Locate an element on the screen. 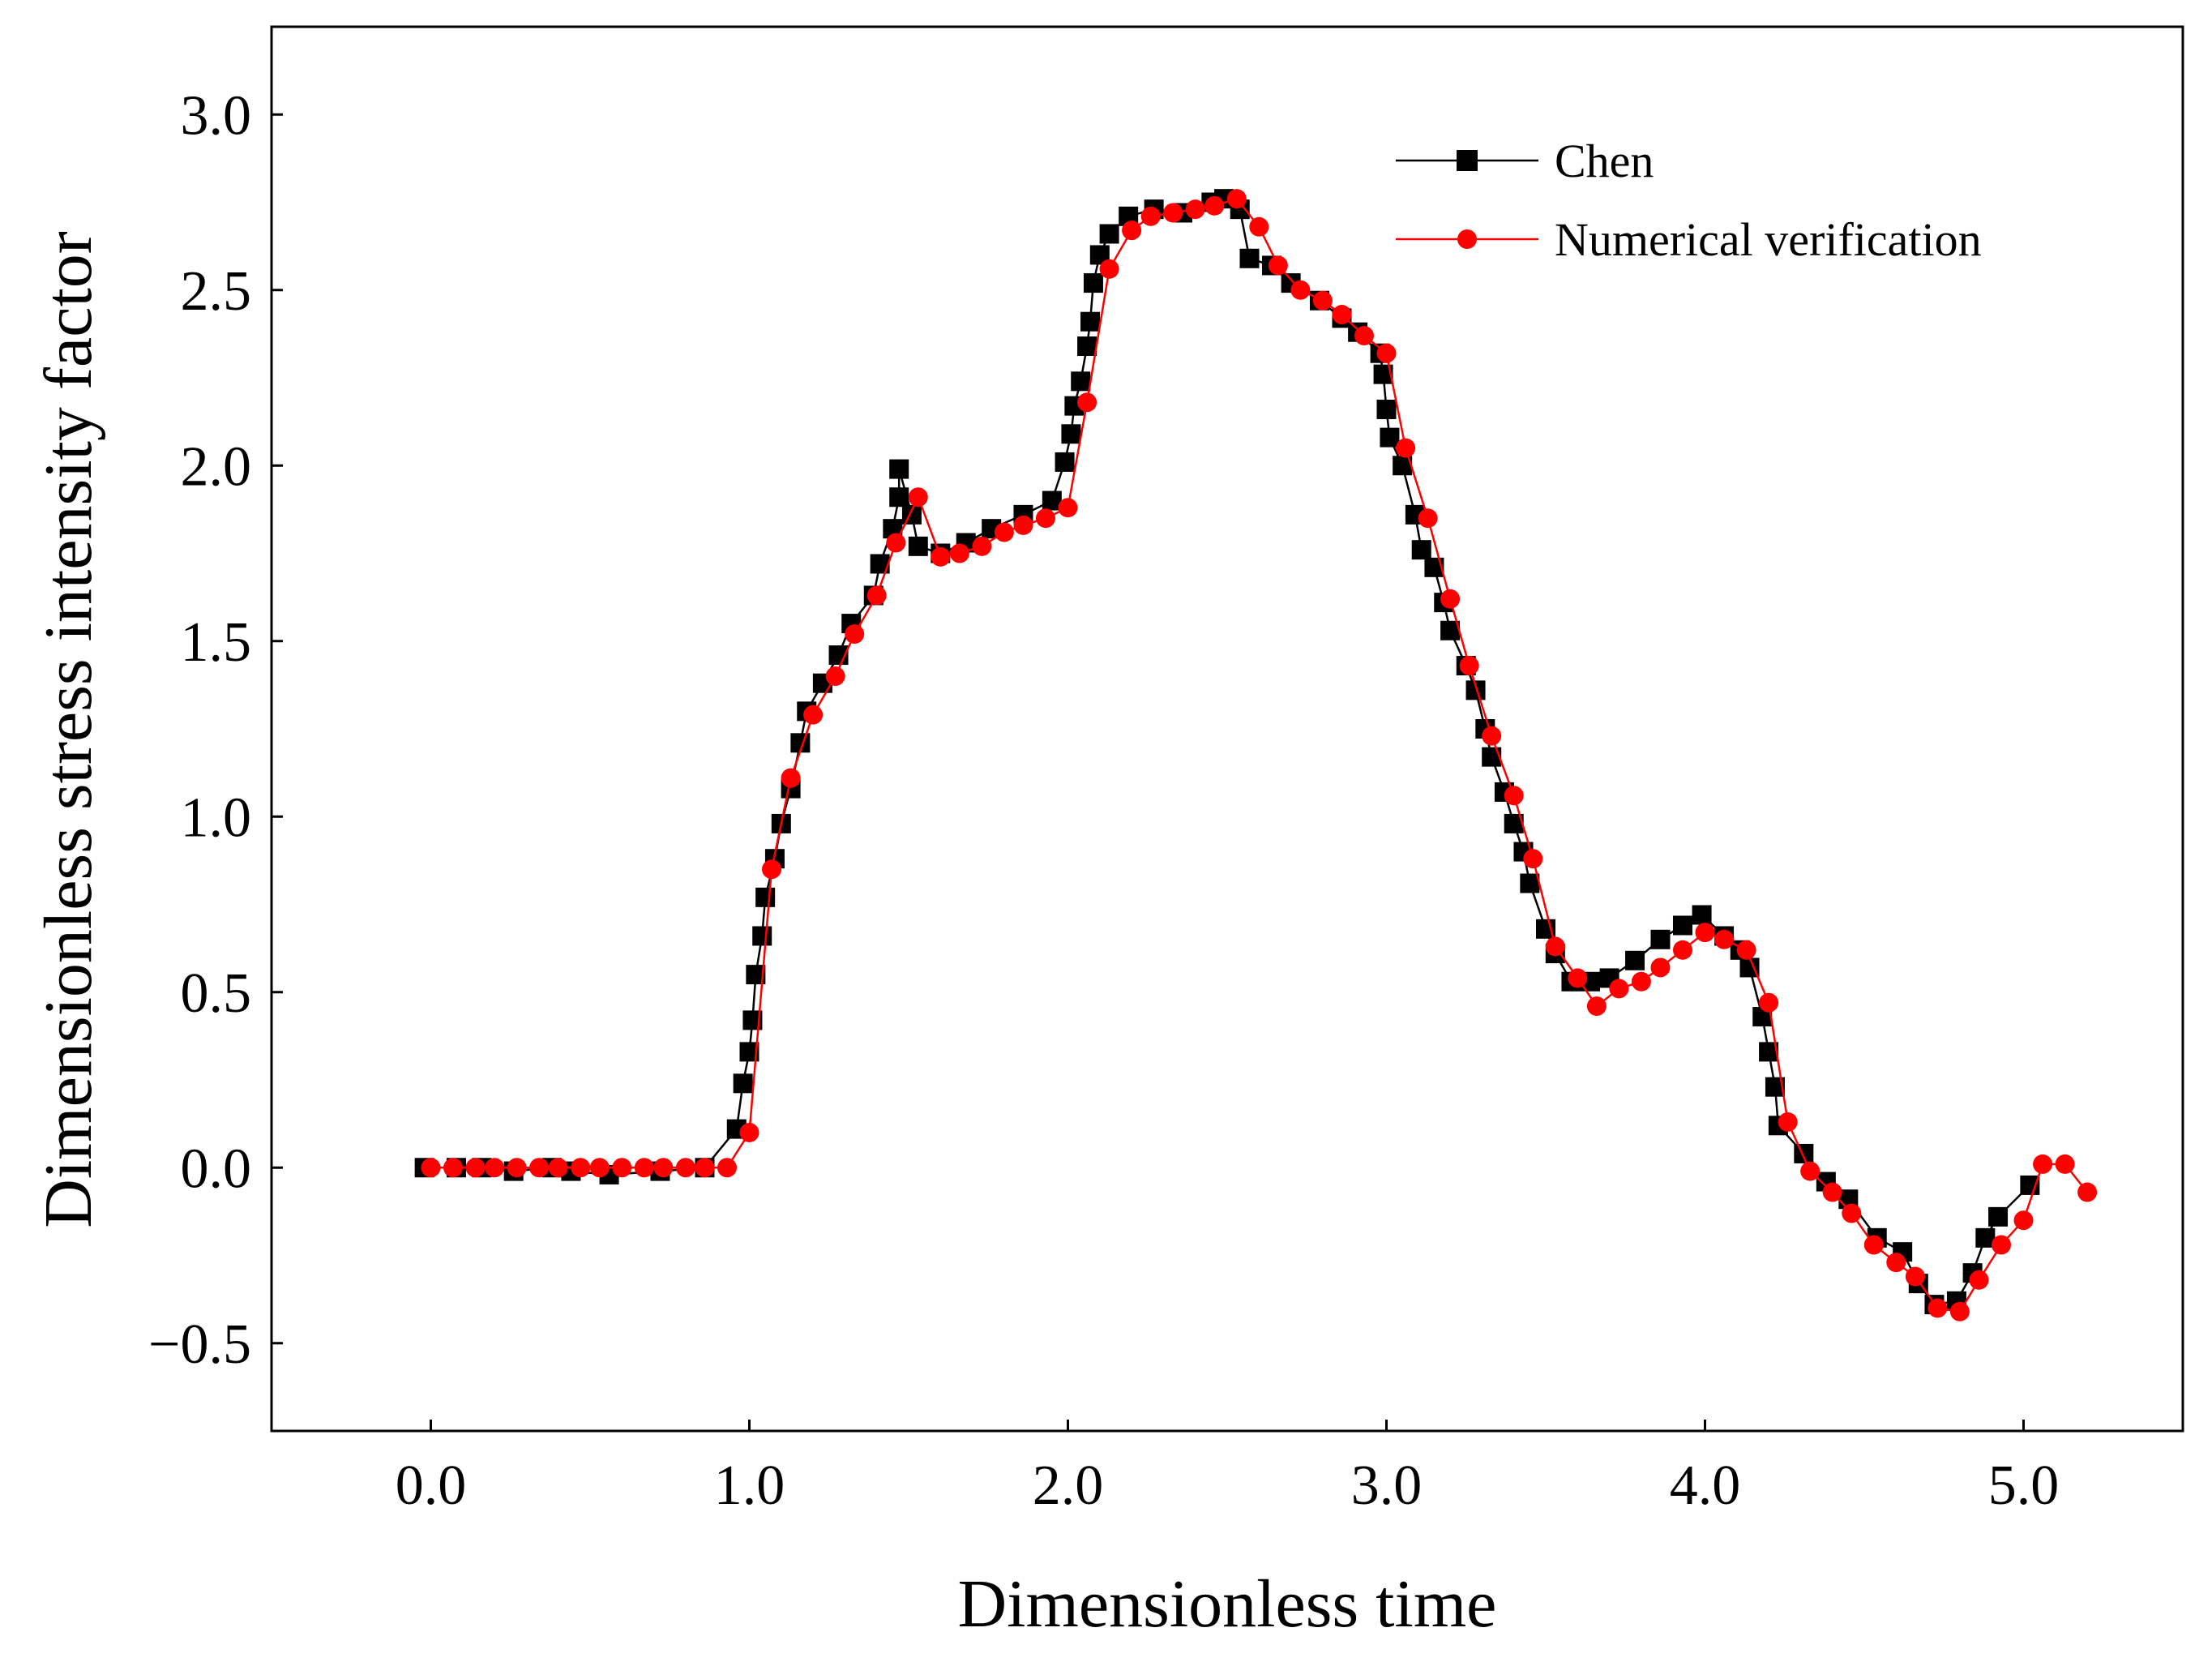 Image resolution: width=2212 pixels, height=1662 pixels. x-tick-label: 5.0 is located at coordinates (2024, 1485).